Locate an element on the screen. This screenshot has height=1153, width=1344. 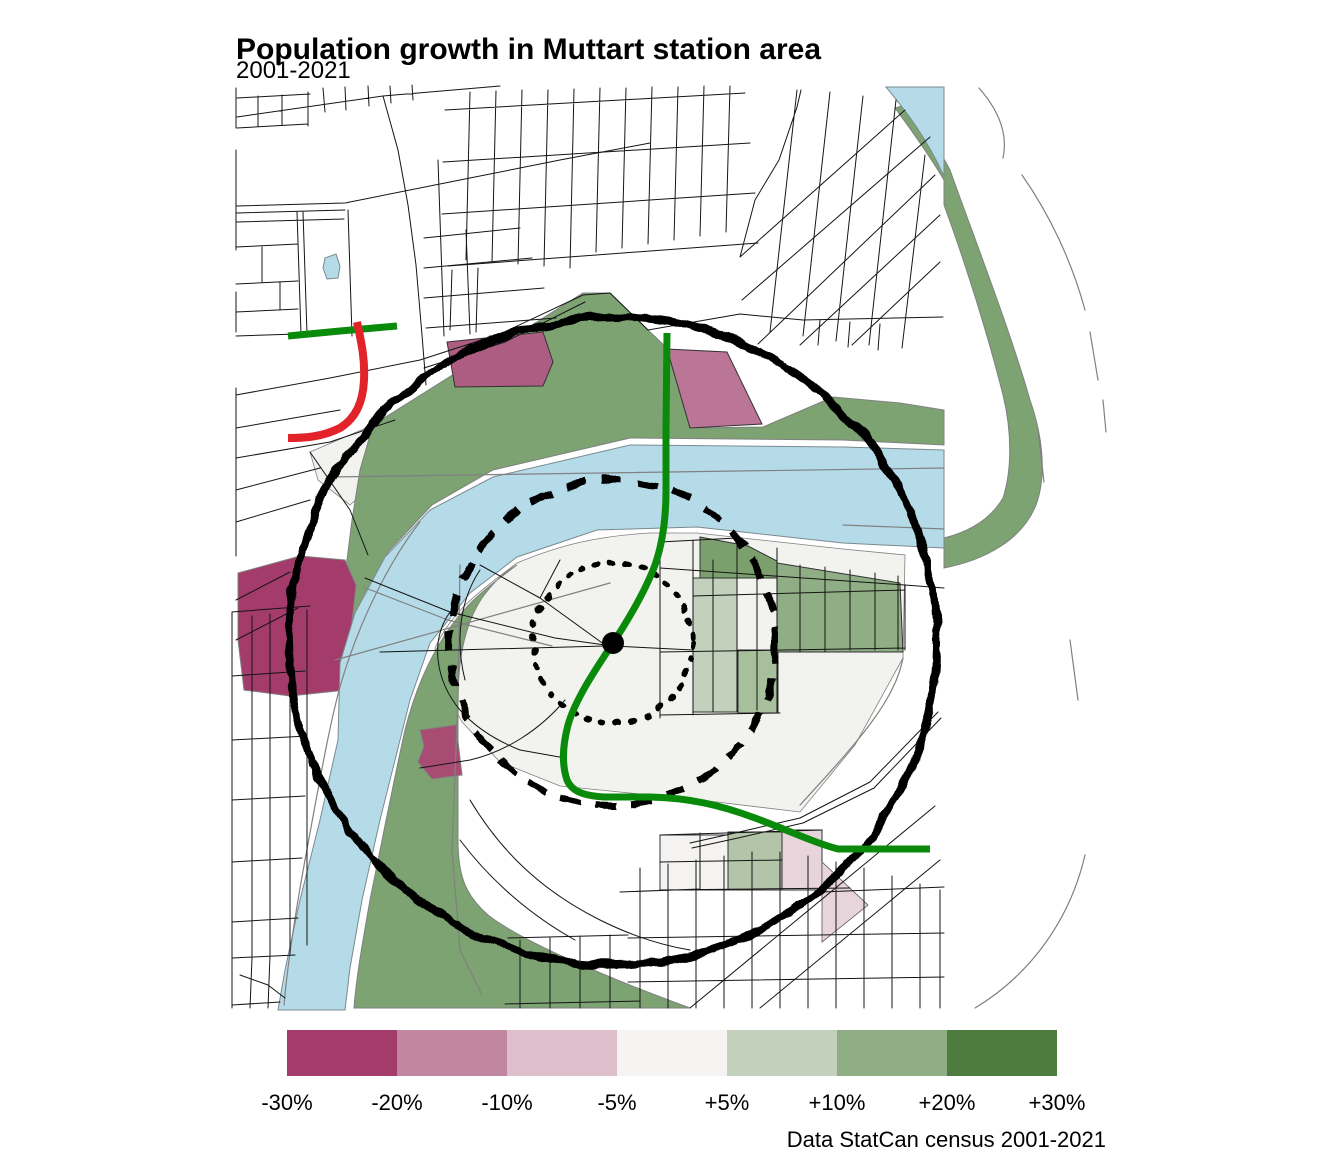
legend-color-scale is located at coordinates (672, 1053).